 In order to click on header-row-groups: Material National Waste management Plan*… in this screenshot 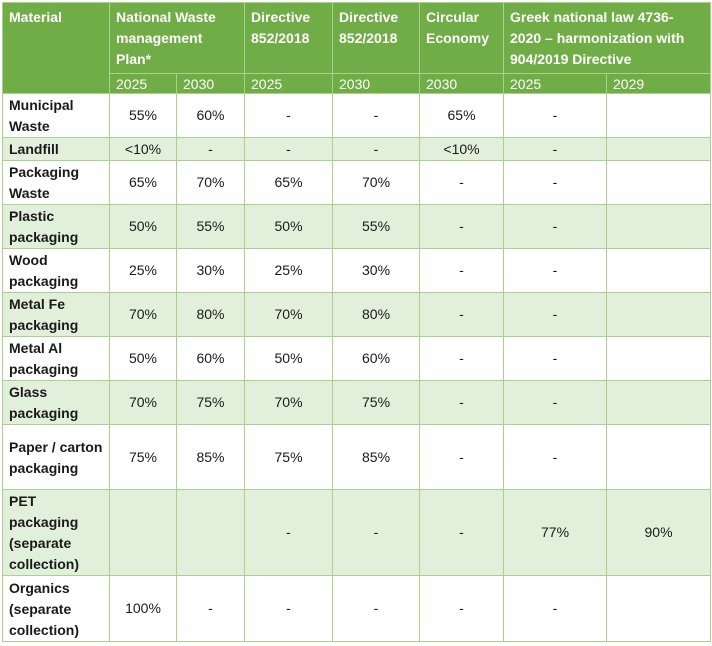, I will do `click(357, 48)`.